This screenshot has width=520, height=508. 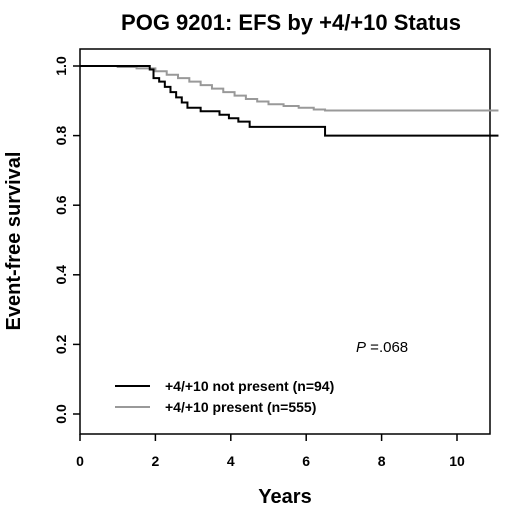 I want to click on y-tick-label: 0.0, so click(x=61, y=414).